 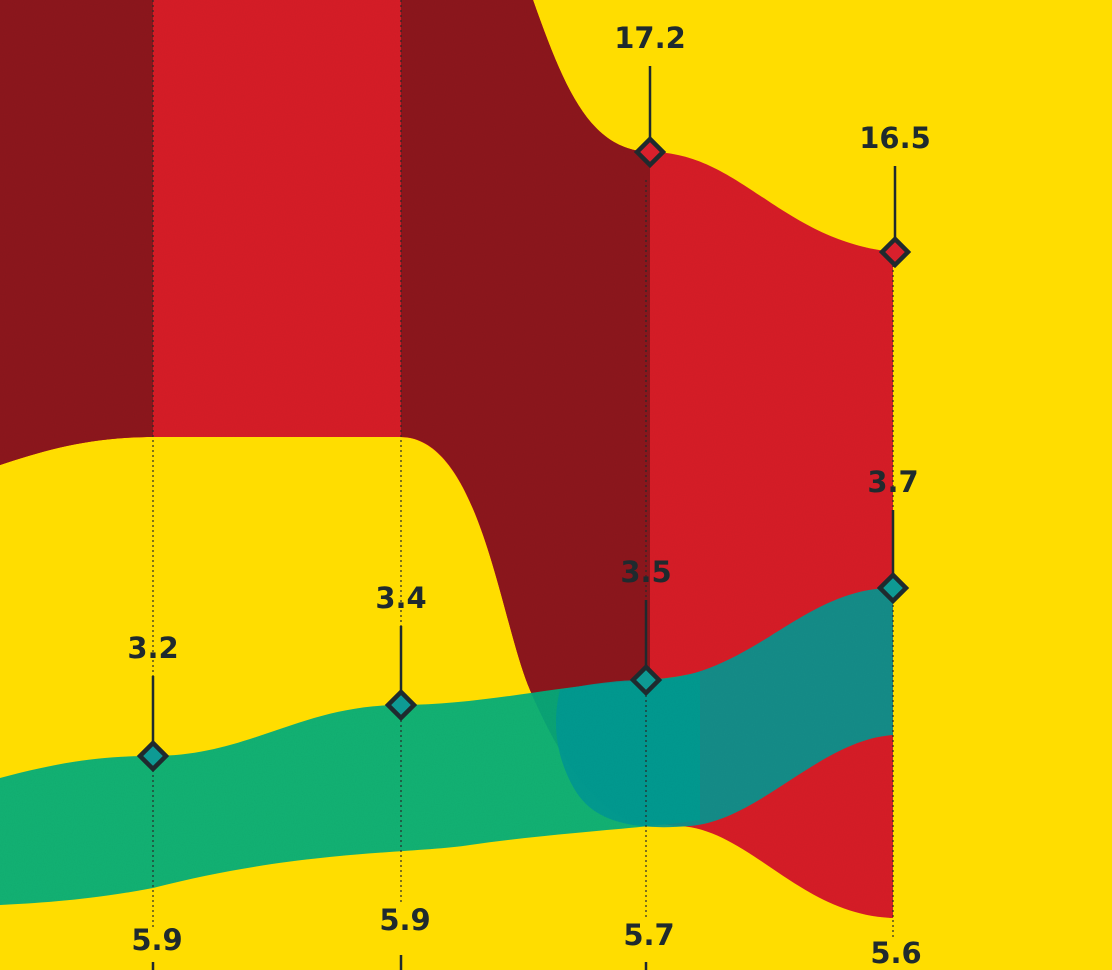 What do you see at coordinates (400, 598) in the screenshot?
I see `green-value-label-2: 3.4` at bounding box center [400, 598].